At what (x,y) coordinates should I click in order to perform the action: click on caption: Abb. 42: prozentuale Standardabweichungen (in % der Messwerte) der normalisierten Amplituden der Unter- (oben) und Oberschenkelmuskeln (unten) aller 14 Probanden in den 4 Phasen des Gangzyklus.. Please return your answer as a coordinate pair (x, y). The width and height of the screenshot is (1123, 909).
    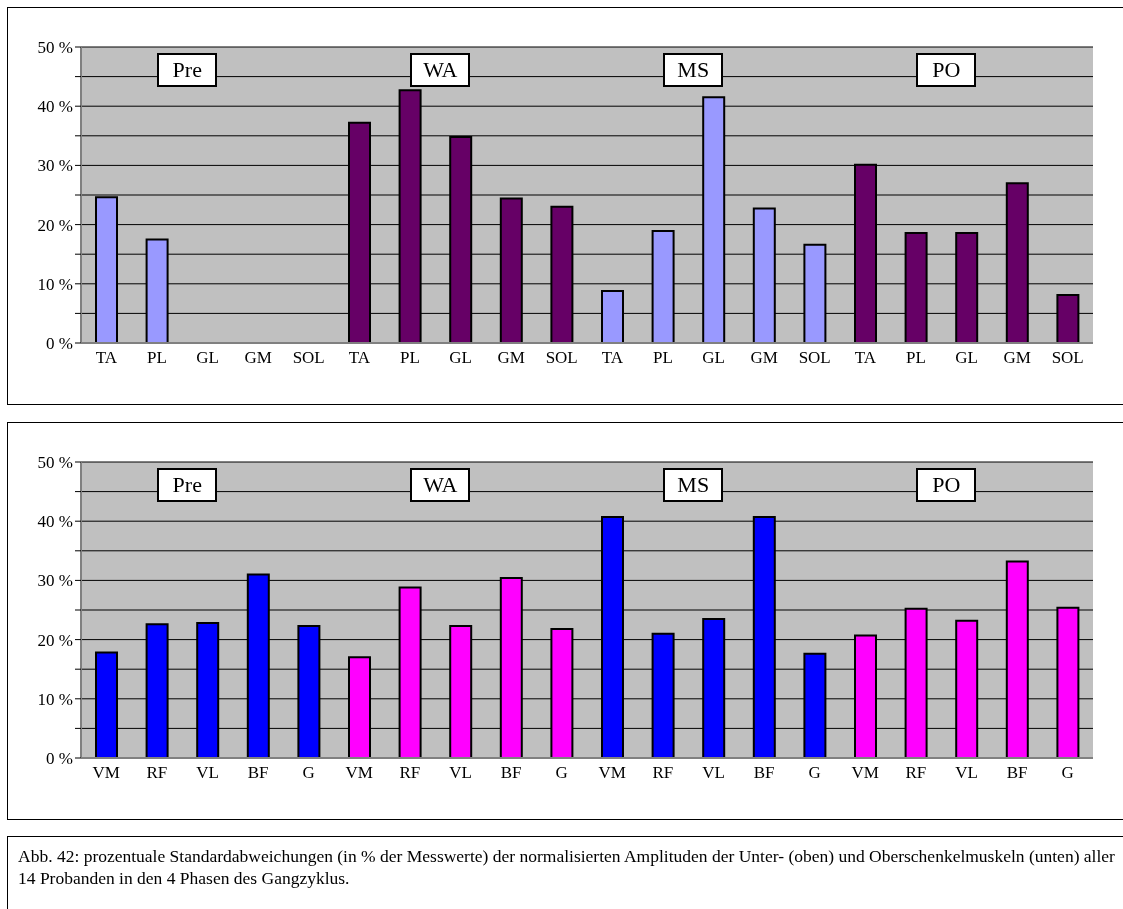
    Looking at the image, I should click on (566, 867).